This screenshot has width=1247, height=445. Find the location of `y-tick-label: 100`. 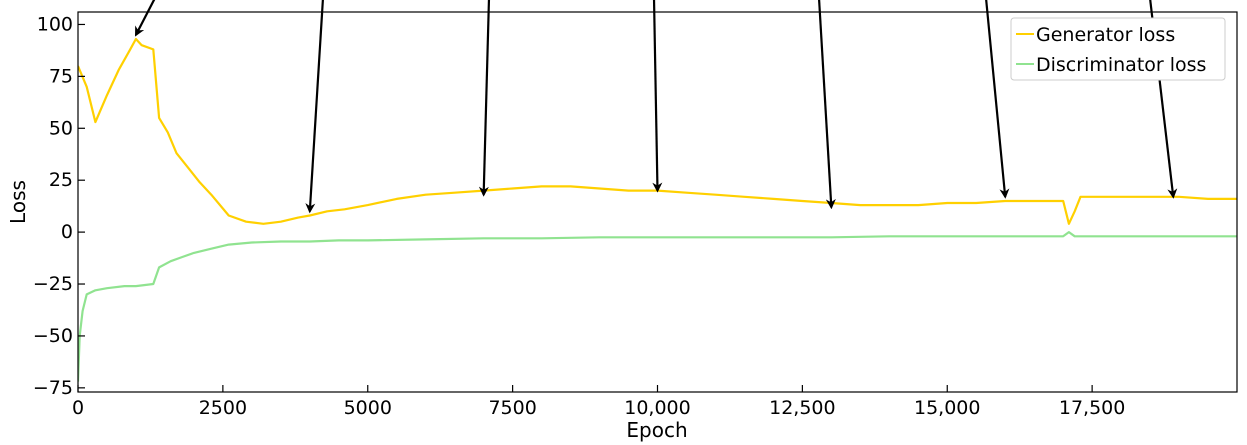

y-tick-label: 100 is located at coordinates (55, 24).